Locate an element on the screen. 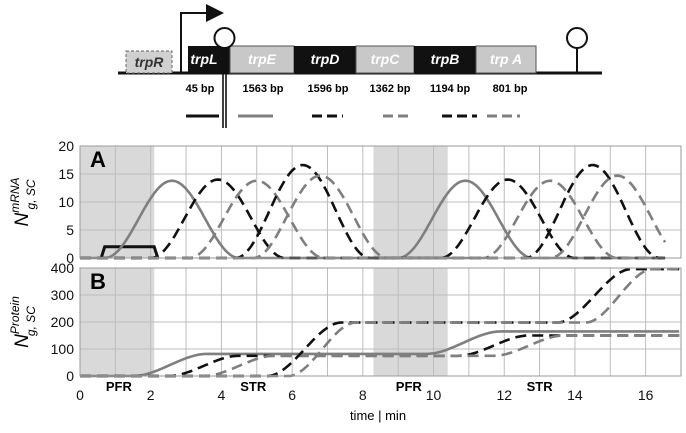  gene-label-trpL: trpL is located at coordinates (203, 59).